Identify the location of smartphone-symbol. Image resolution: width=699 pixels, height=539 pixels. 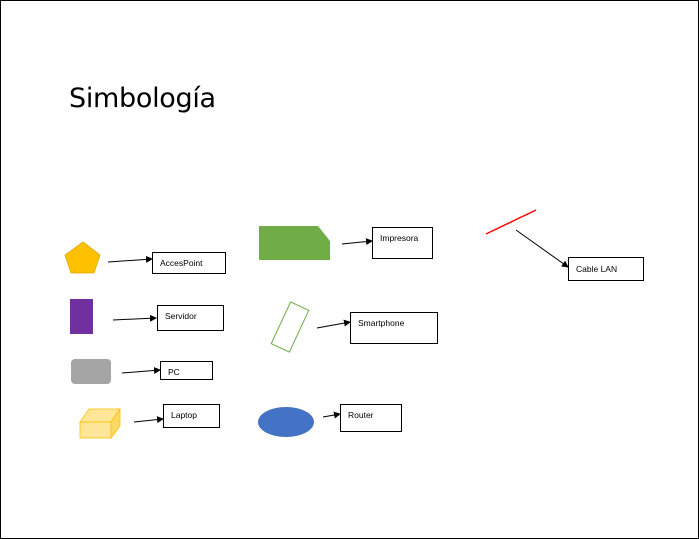
(290, 327).